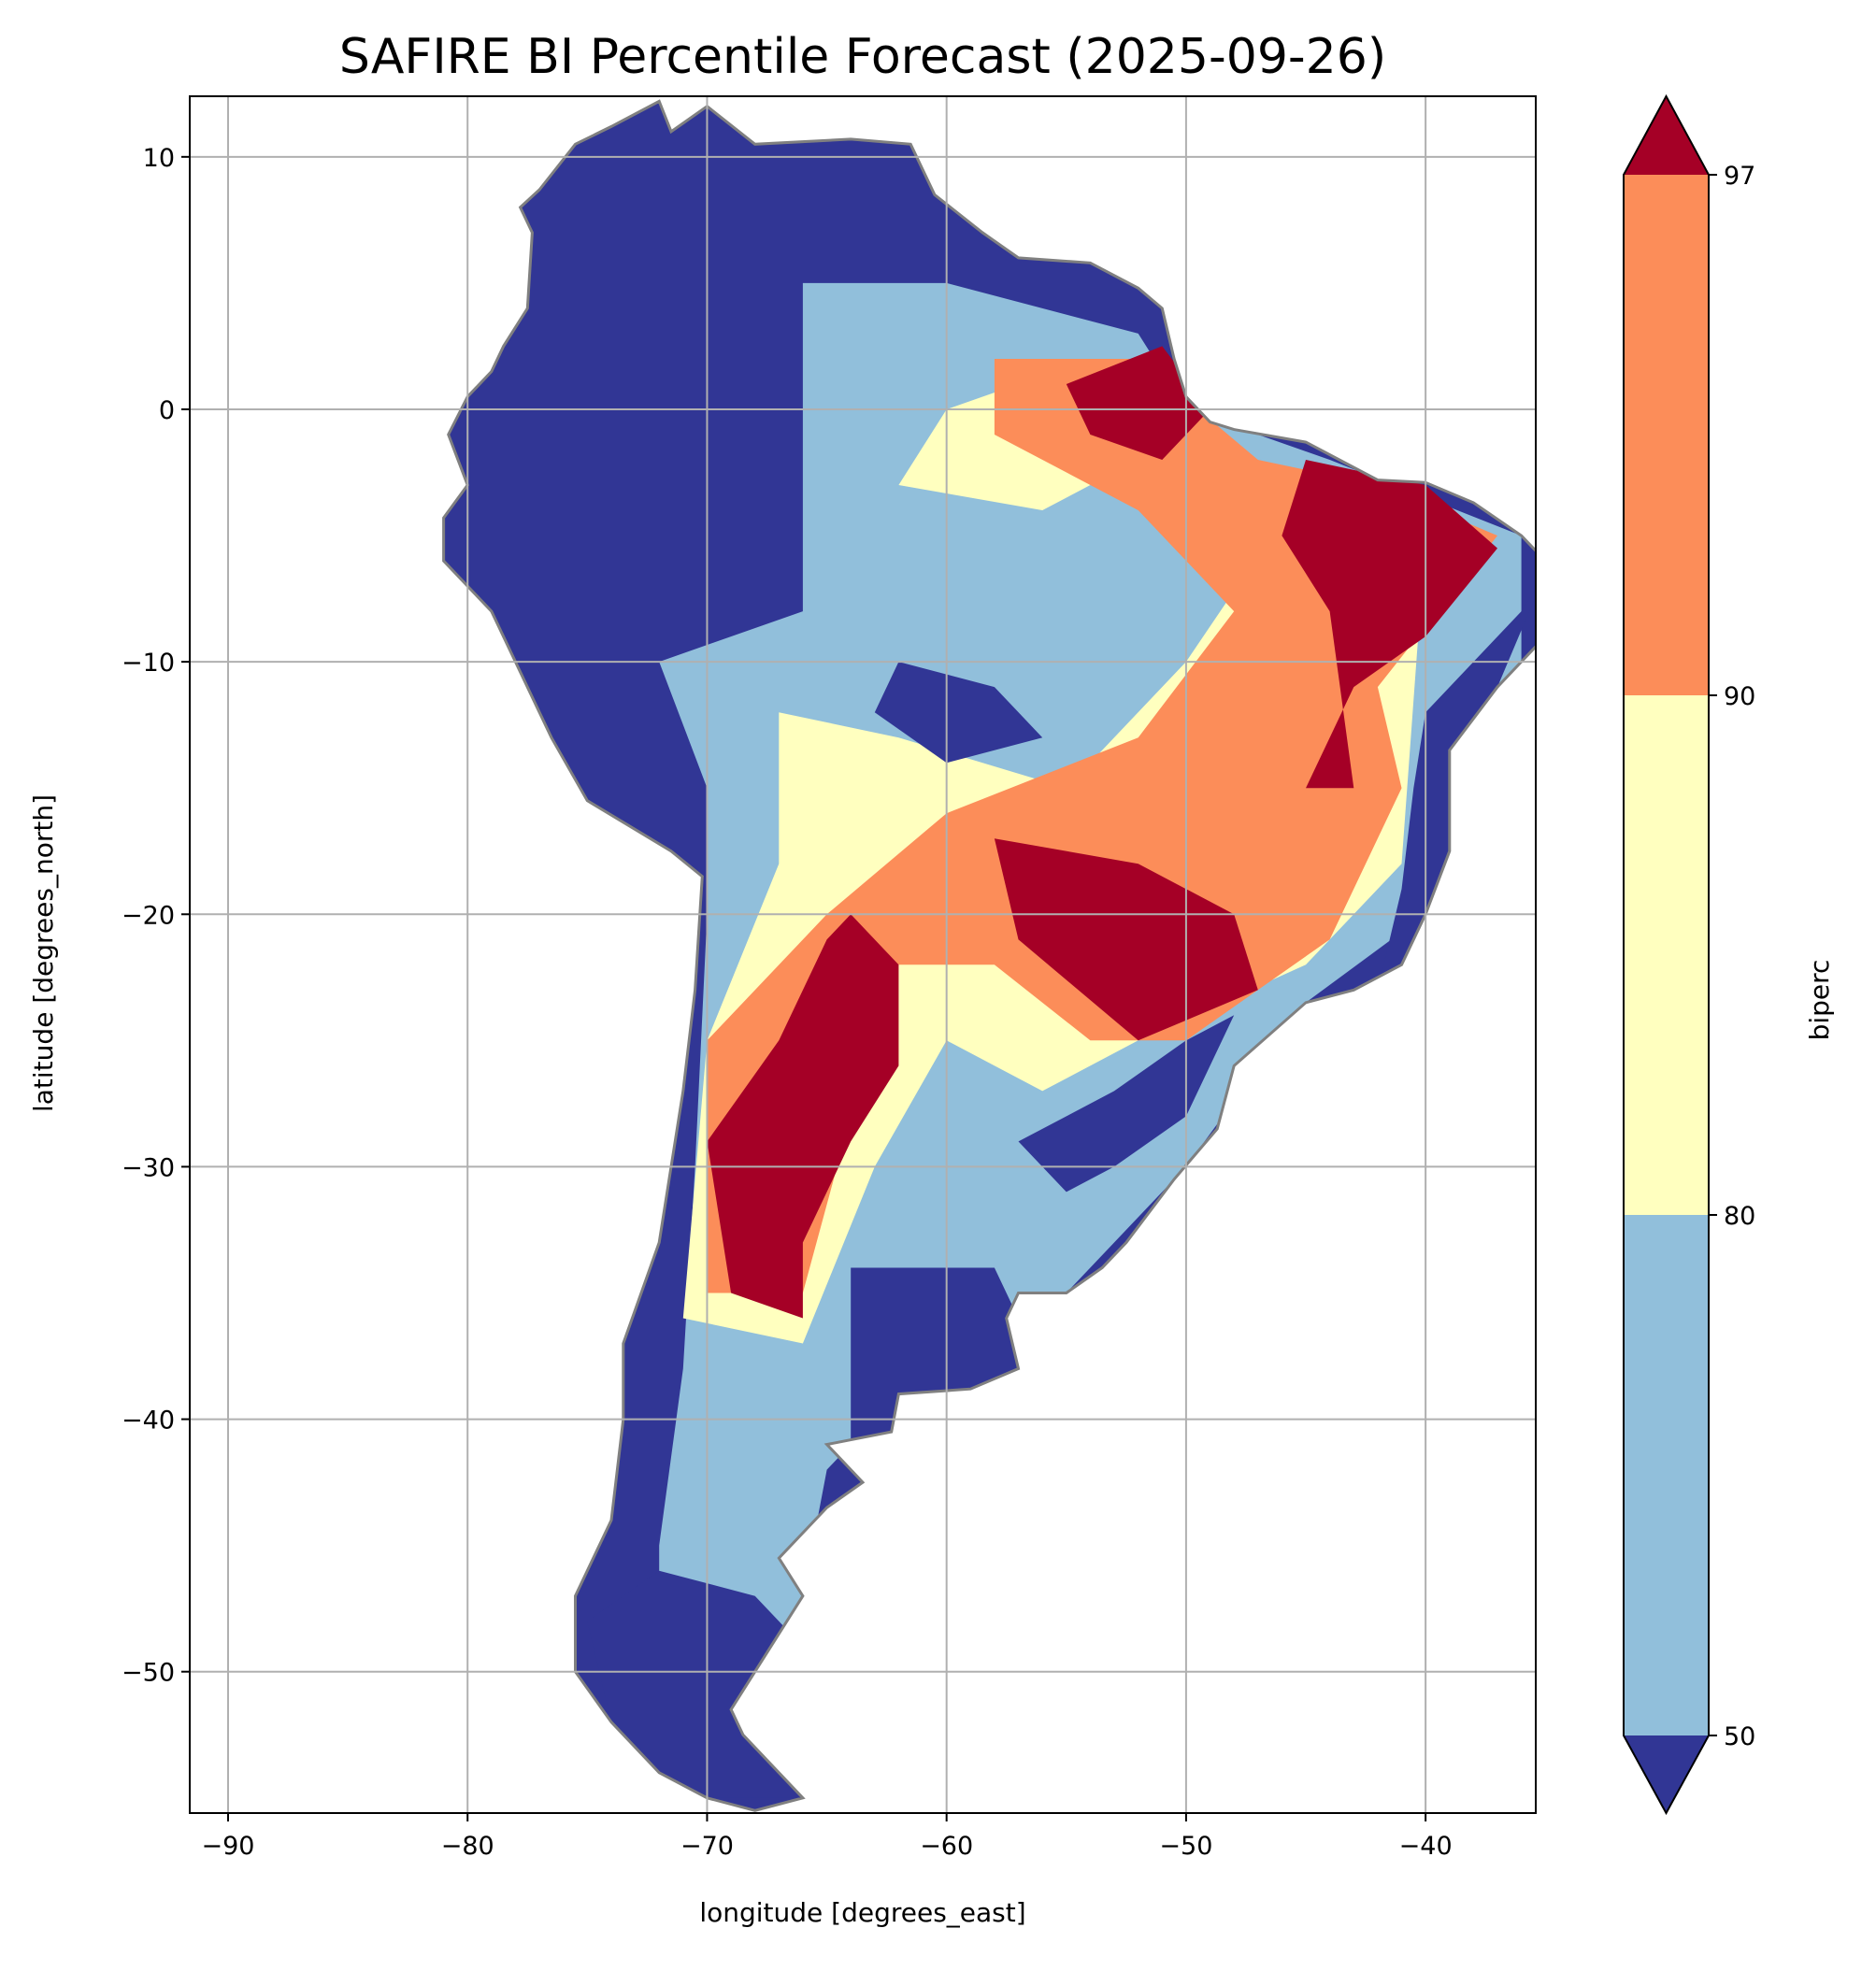 The width and height of the screenshot is (1876, 1971). What do you see at coordinates (149, 663) in the screenshot?
I see `y-tick-label: −10` at bounding box center [149, 663].